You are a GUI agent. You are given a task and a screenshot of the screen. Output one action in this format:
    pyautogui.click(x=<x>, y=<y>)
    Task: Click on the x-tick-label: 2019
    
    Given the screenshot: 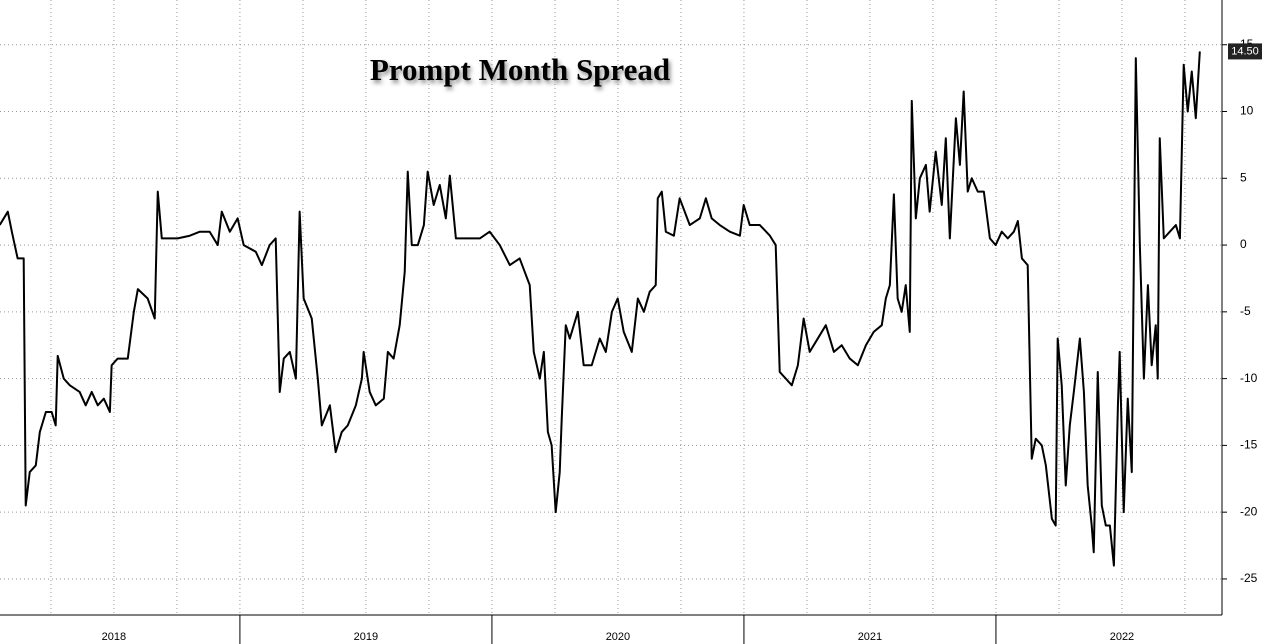 What is the action you would take?
    pyautogui.click(x=366, y=637)
    